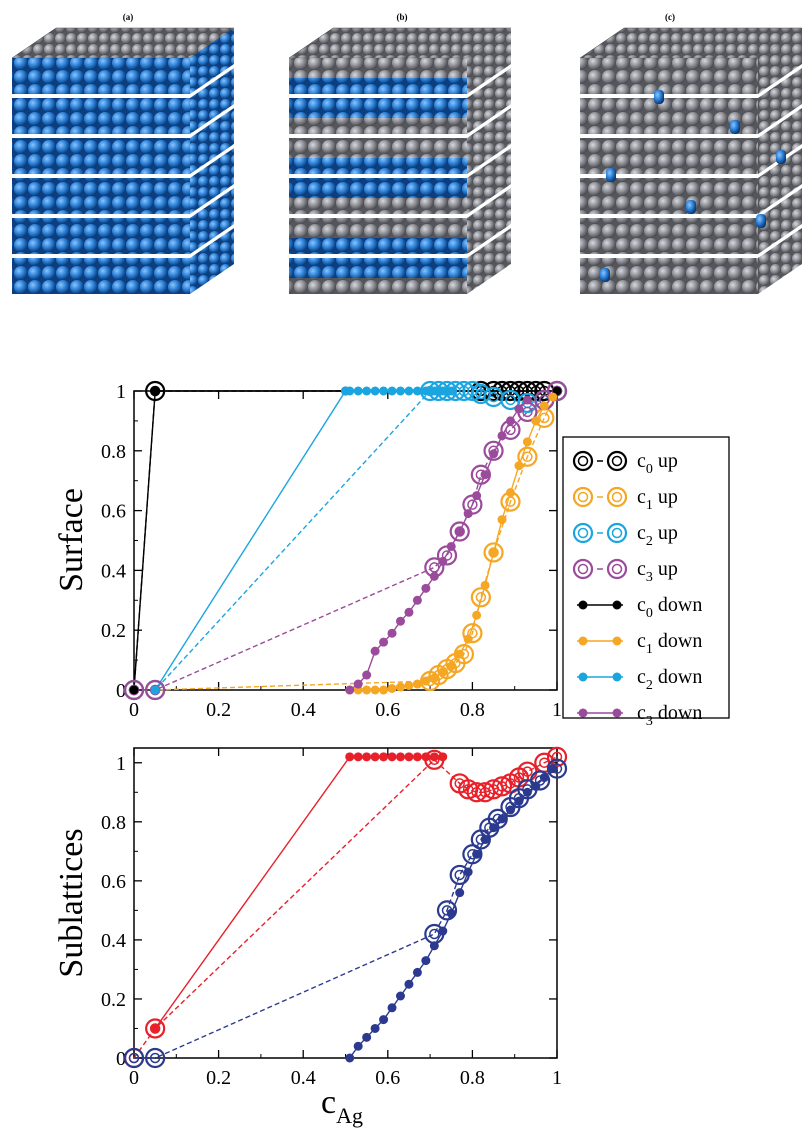  I want to click on structure-panel-b, so click(400, 160).